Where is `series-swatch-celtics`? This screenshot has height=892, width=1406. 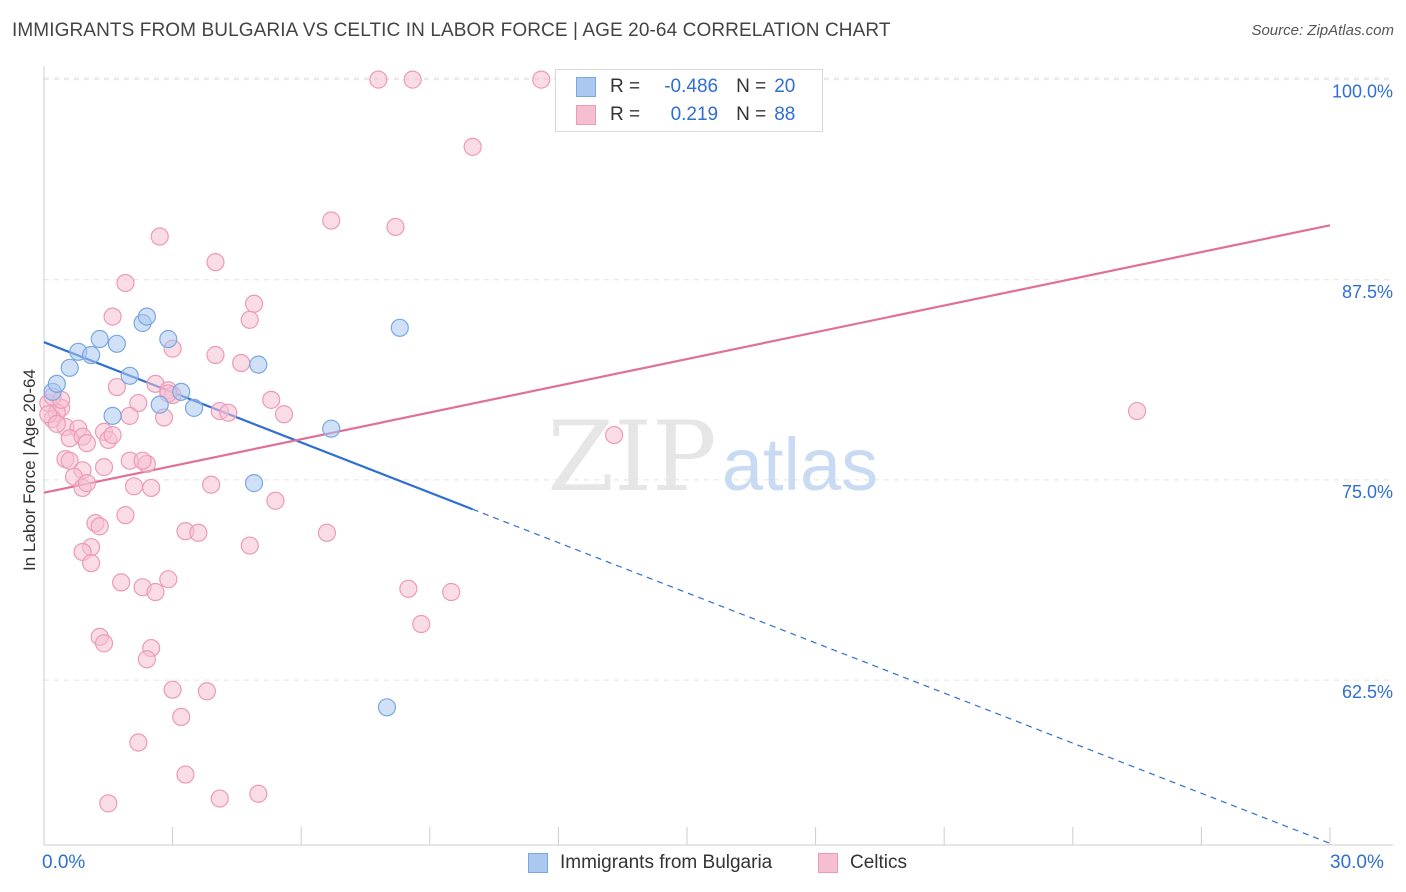 series-swatch-celtics is located at coordinates (828, 863).